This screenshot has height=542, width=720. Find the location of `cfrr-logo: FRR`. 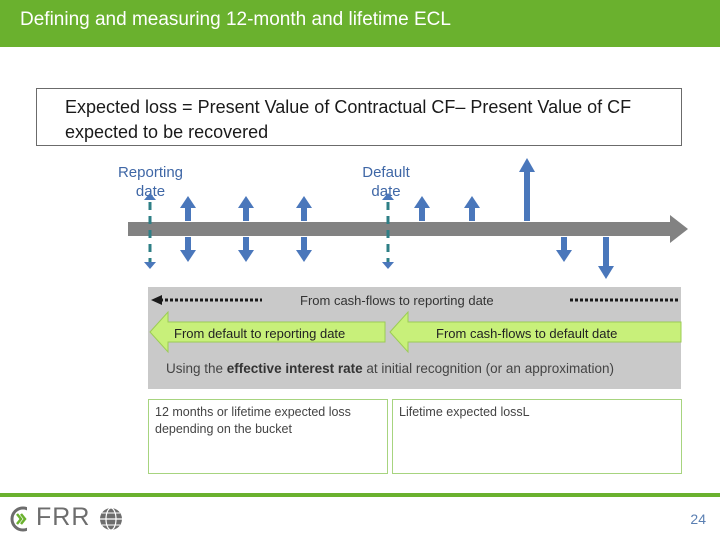

cfrr-logo: FRR is located at coordinates (70, 519).